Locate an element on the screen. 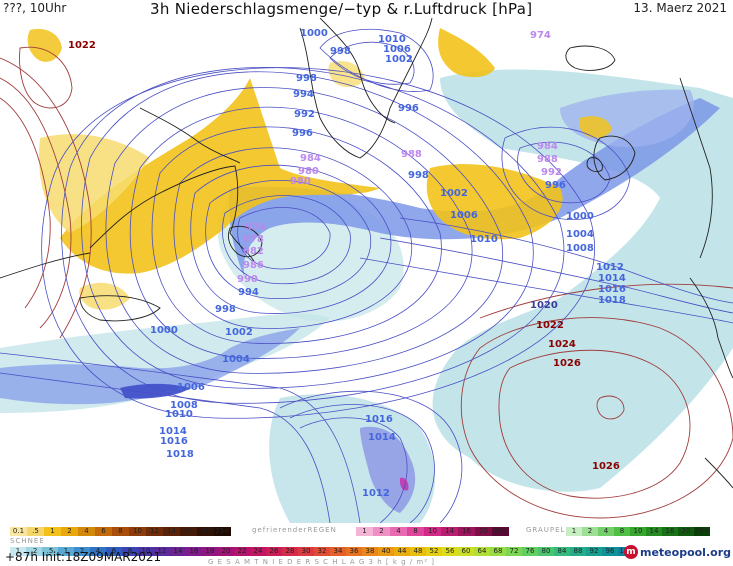  isobar-label: 998 is located at coordinates (340, 51).